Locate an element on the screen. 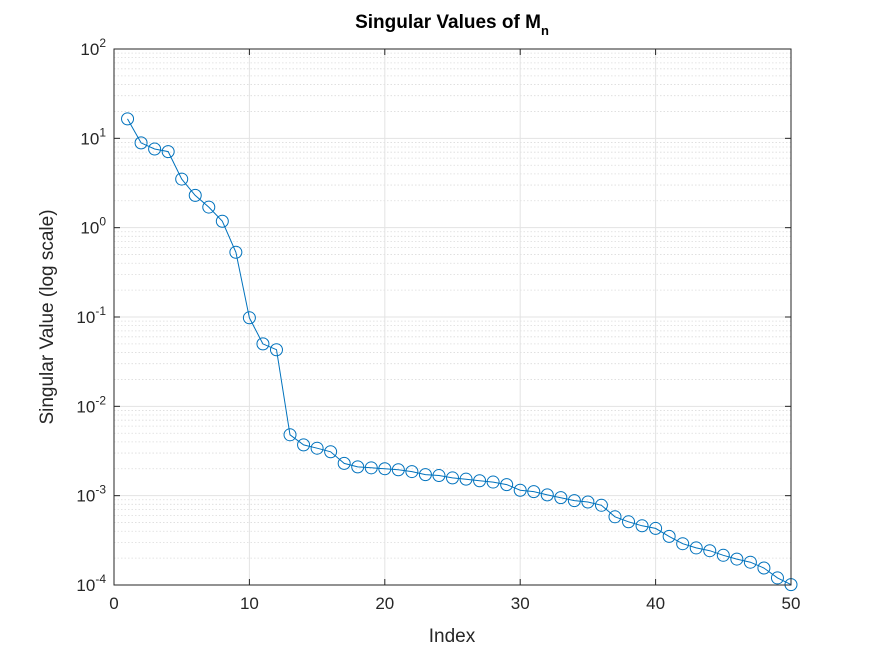  y-tick-label-exponent: -1 is located at coordinates (100, 311).